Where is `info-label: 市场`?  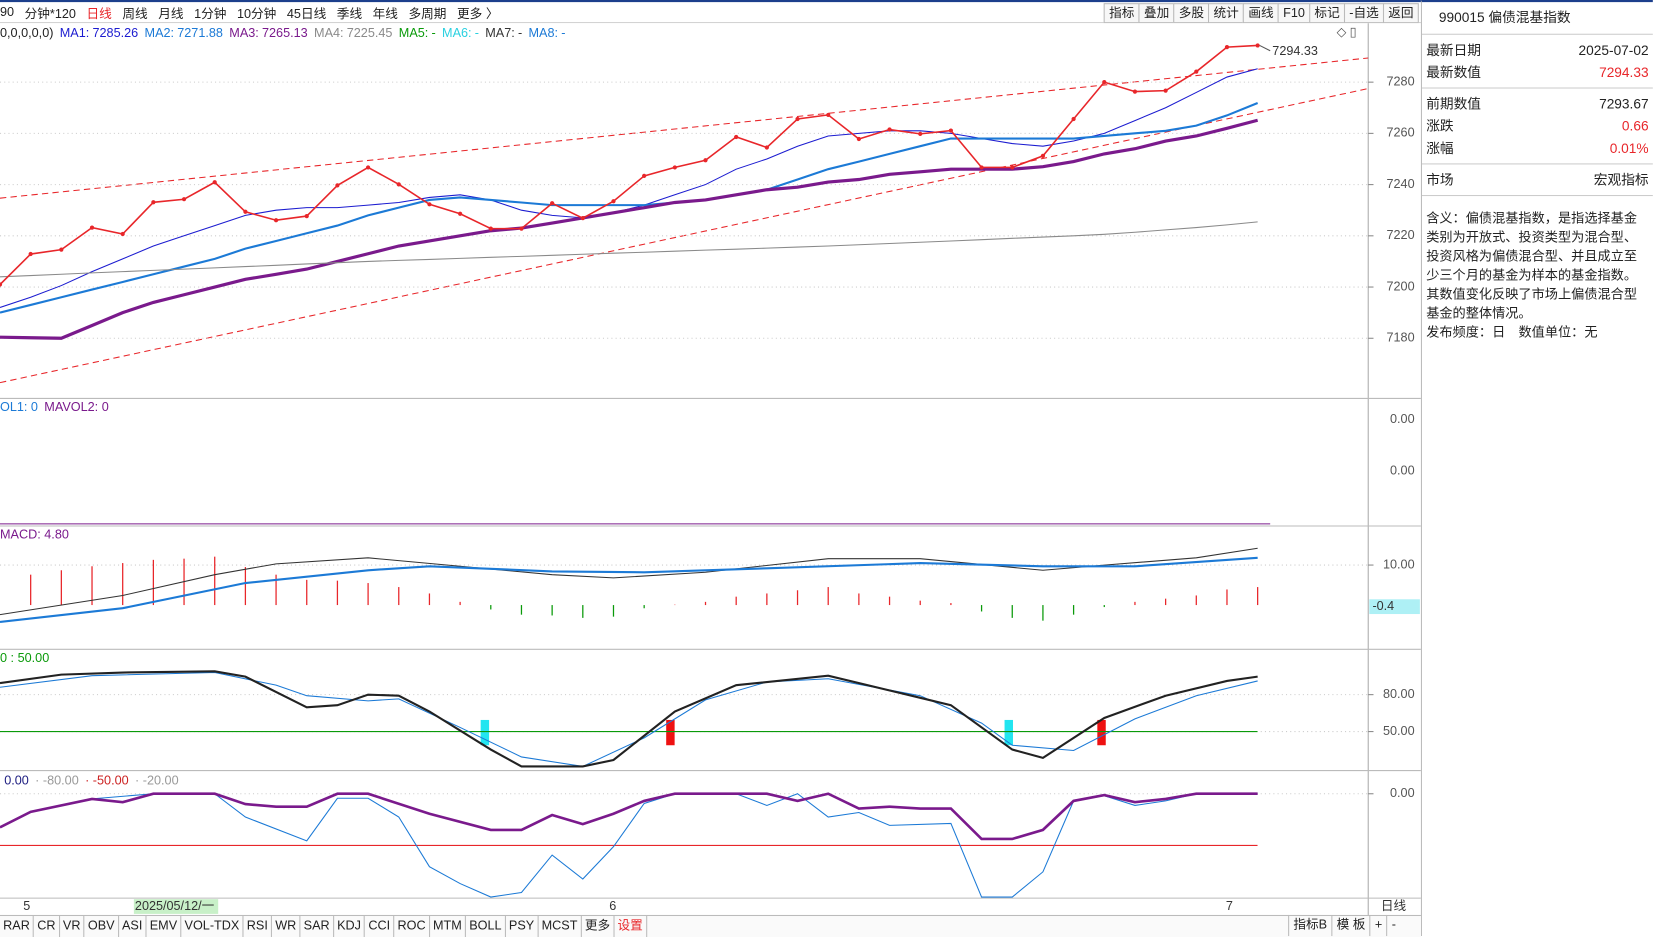
info-label: 市场 is located at coordinates (1440, 179).